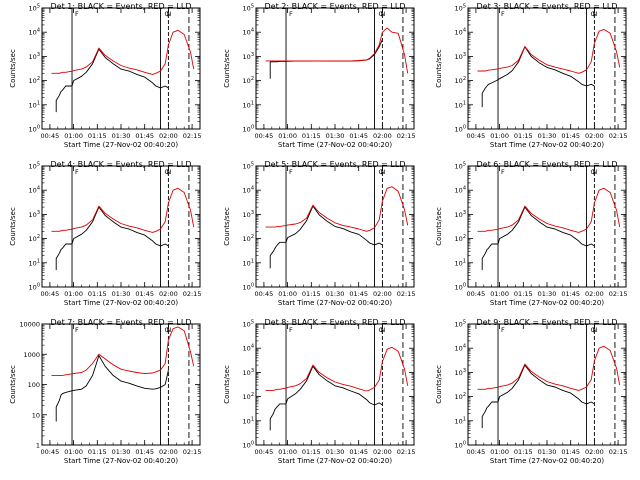 Image resolution: width=640 pixels, height=480 pixels. I want to click on y-tick-label: 1000, so click(31, 355).